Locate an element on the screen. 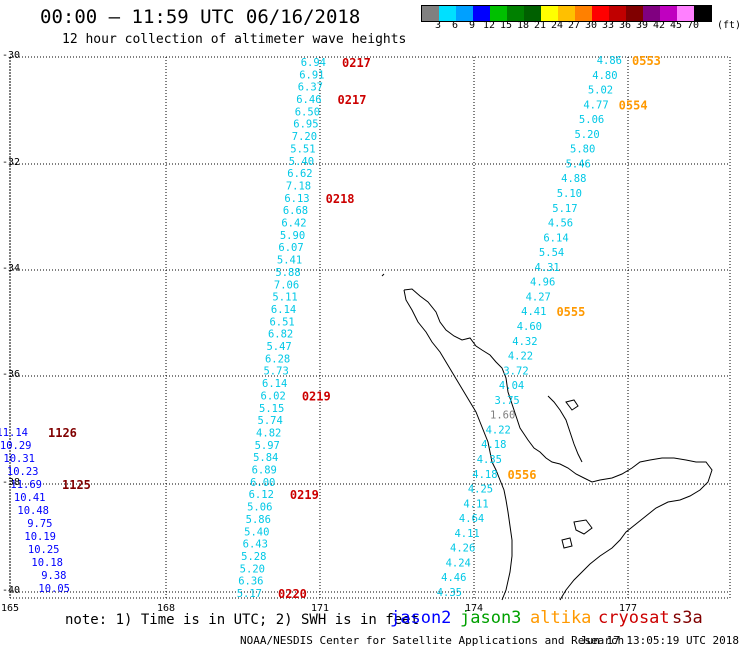 The width and height of the screenshot is (740, 650). swh-value: 5.47 is located at coordinates (278, 347).